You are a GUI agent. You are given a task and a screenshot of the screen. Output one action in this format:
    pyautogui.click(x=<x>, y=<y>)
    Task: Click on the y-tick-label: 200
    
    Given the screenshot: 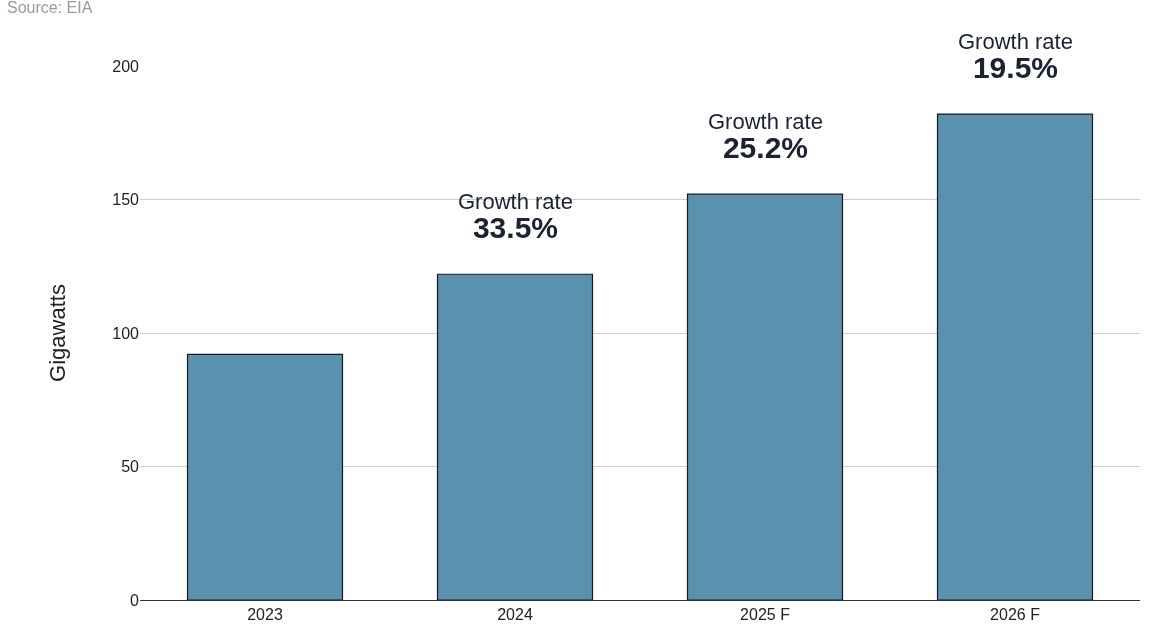 What is the action you would take?
    pyautogui.click(x=126, y=66)
    